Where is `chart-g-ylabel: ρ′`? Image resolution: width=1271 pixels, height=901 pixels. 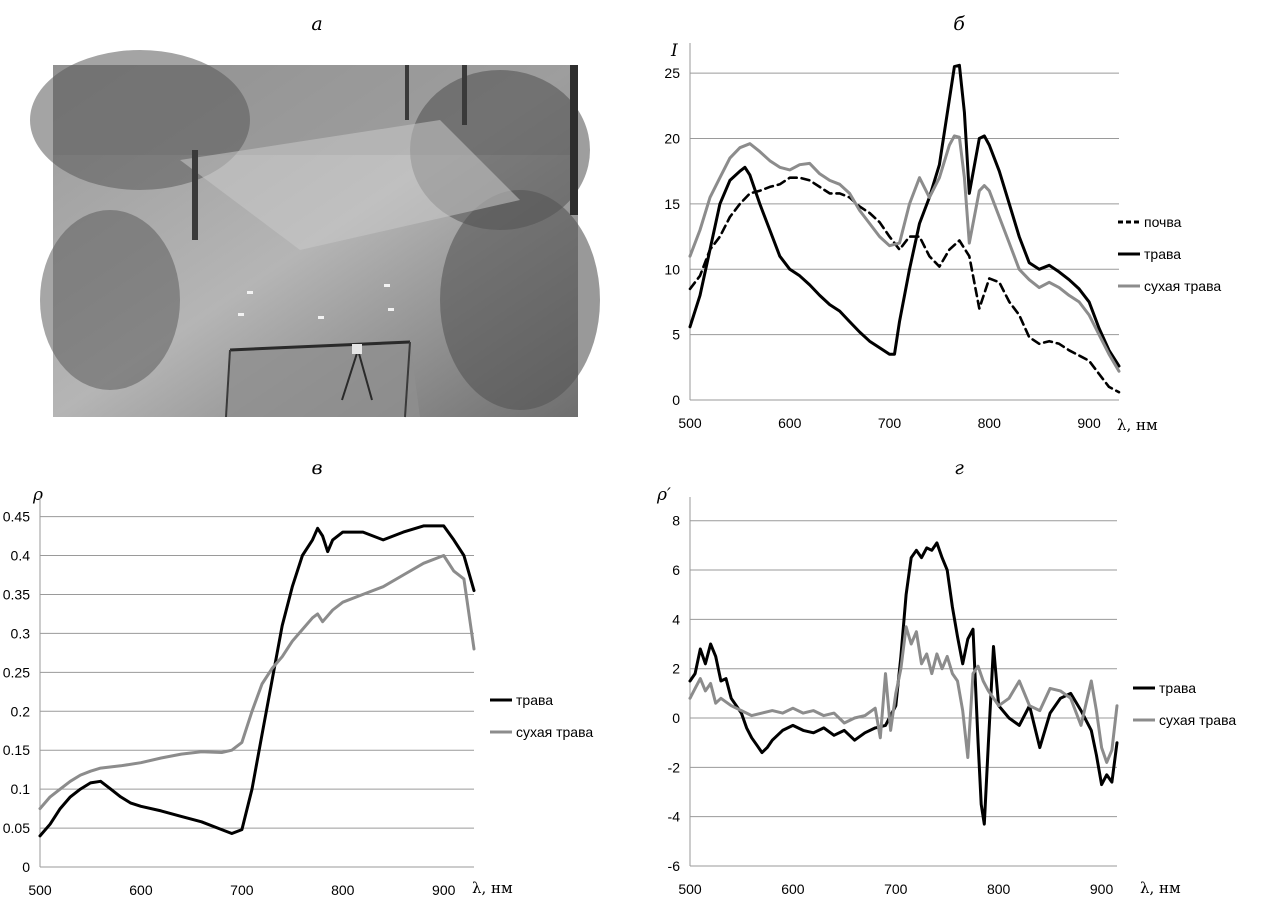
chart-g-ylabel: ρ′ is located at coordinates (663, 495).